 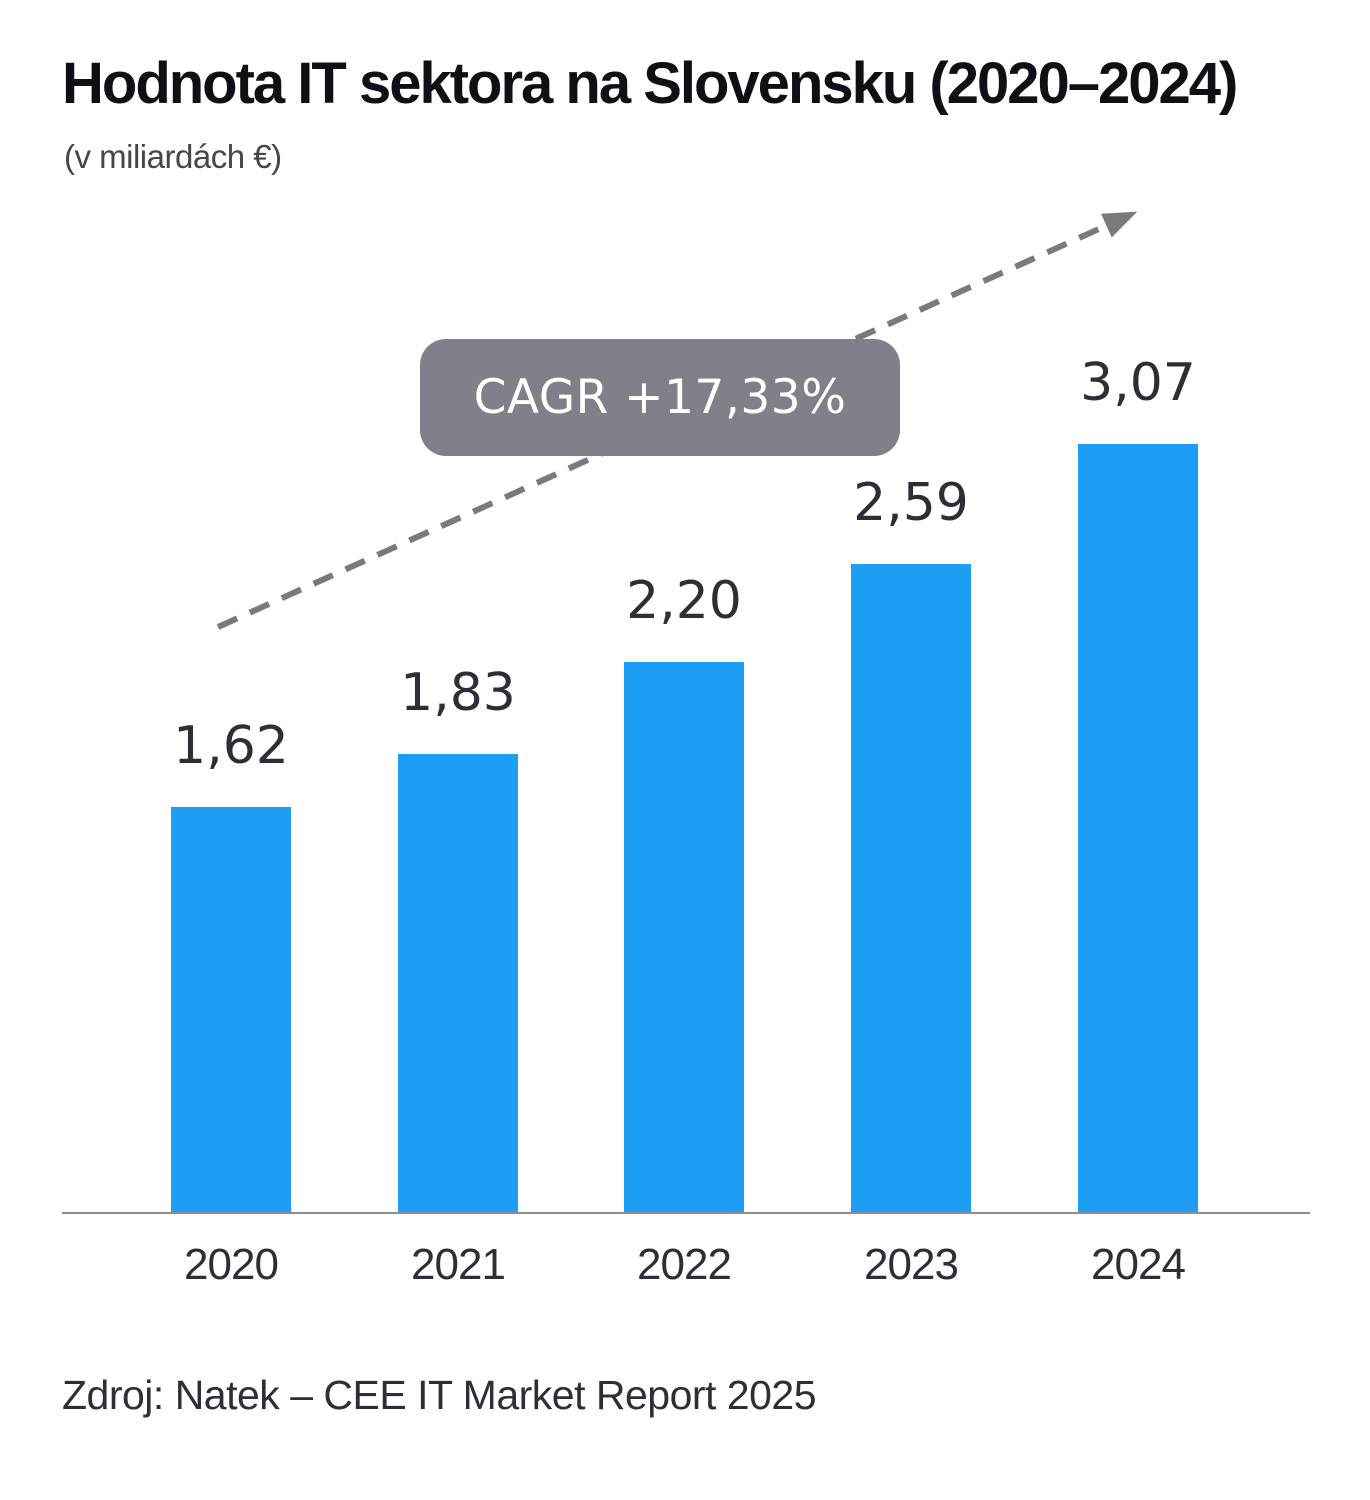 What do you see at coordinates (684, 1264) in the screenshot?
I see `x-axis-label: 2022` at bounding box center [684, 1264].